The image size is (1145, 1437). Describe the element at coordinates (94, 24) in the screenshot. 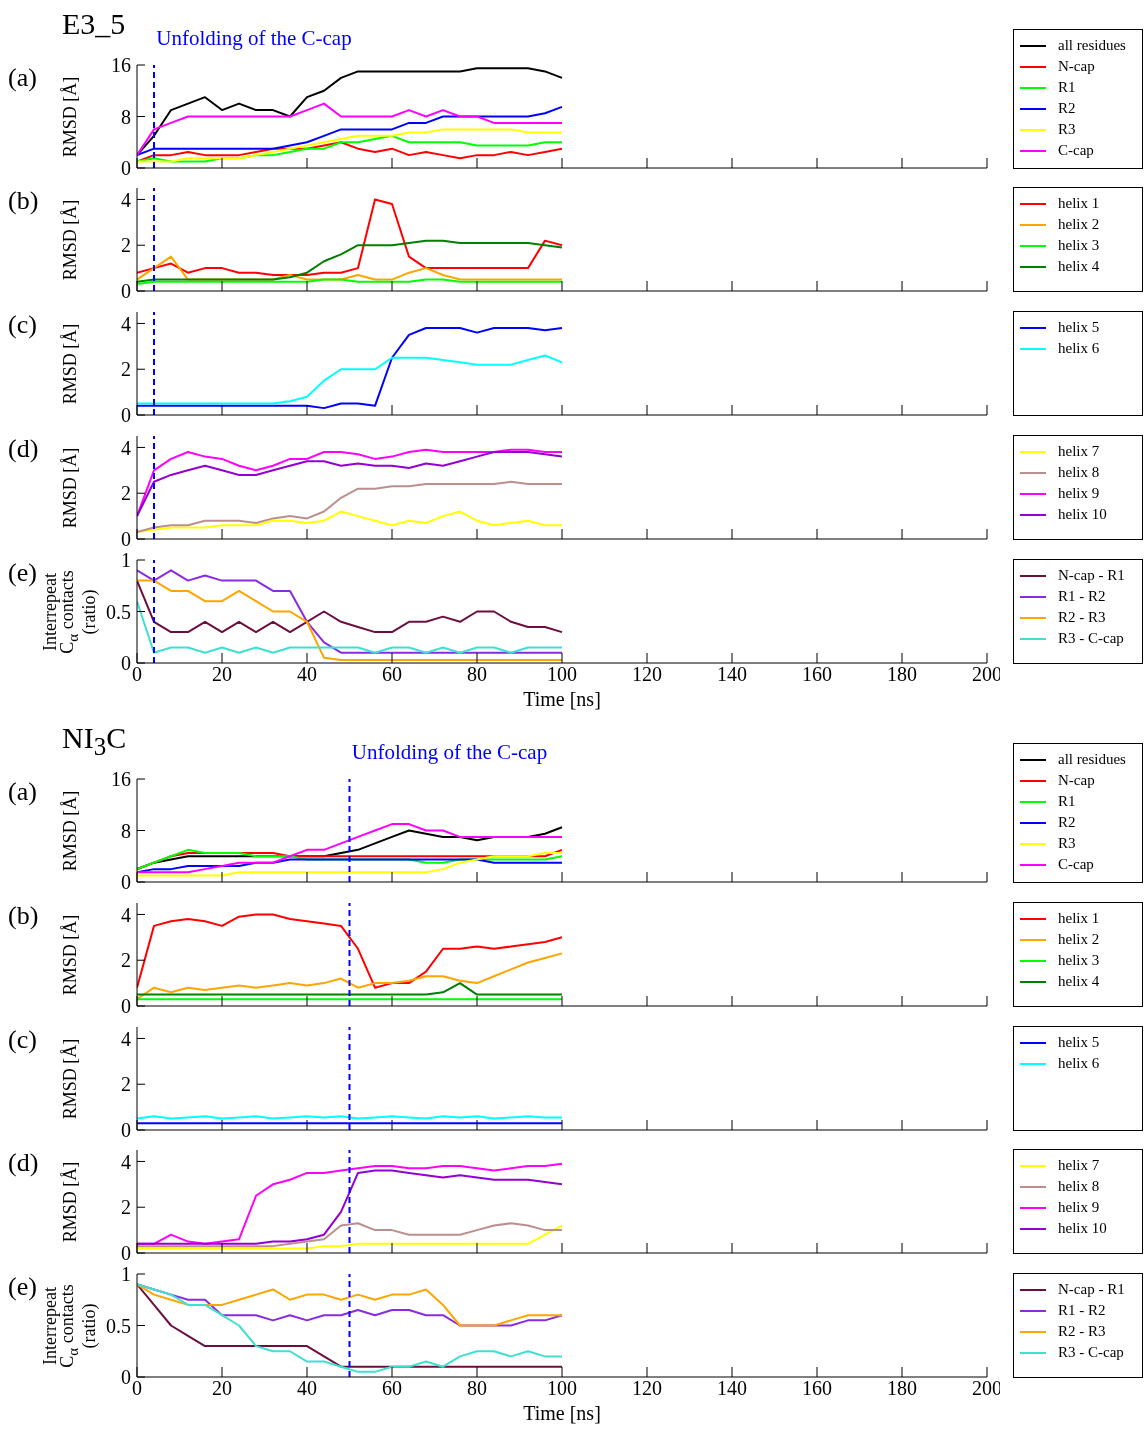

I see `chart-subtitle: E3_5` at that location.